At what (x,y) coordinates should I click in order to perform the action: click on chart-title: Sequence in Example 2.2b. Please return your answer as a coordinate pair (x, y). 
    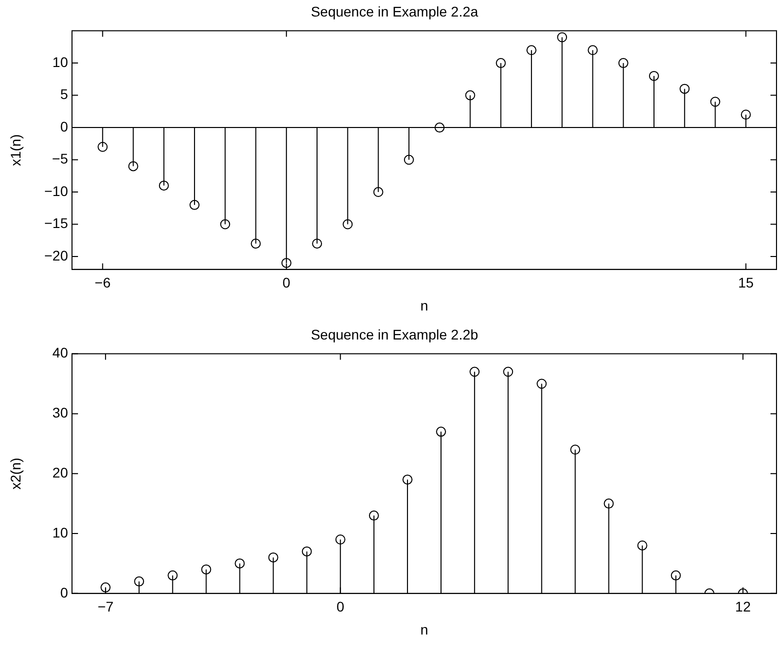
    Looking at the image, I should click on (394, 334).